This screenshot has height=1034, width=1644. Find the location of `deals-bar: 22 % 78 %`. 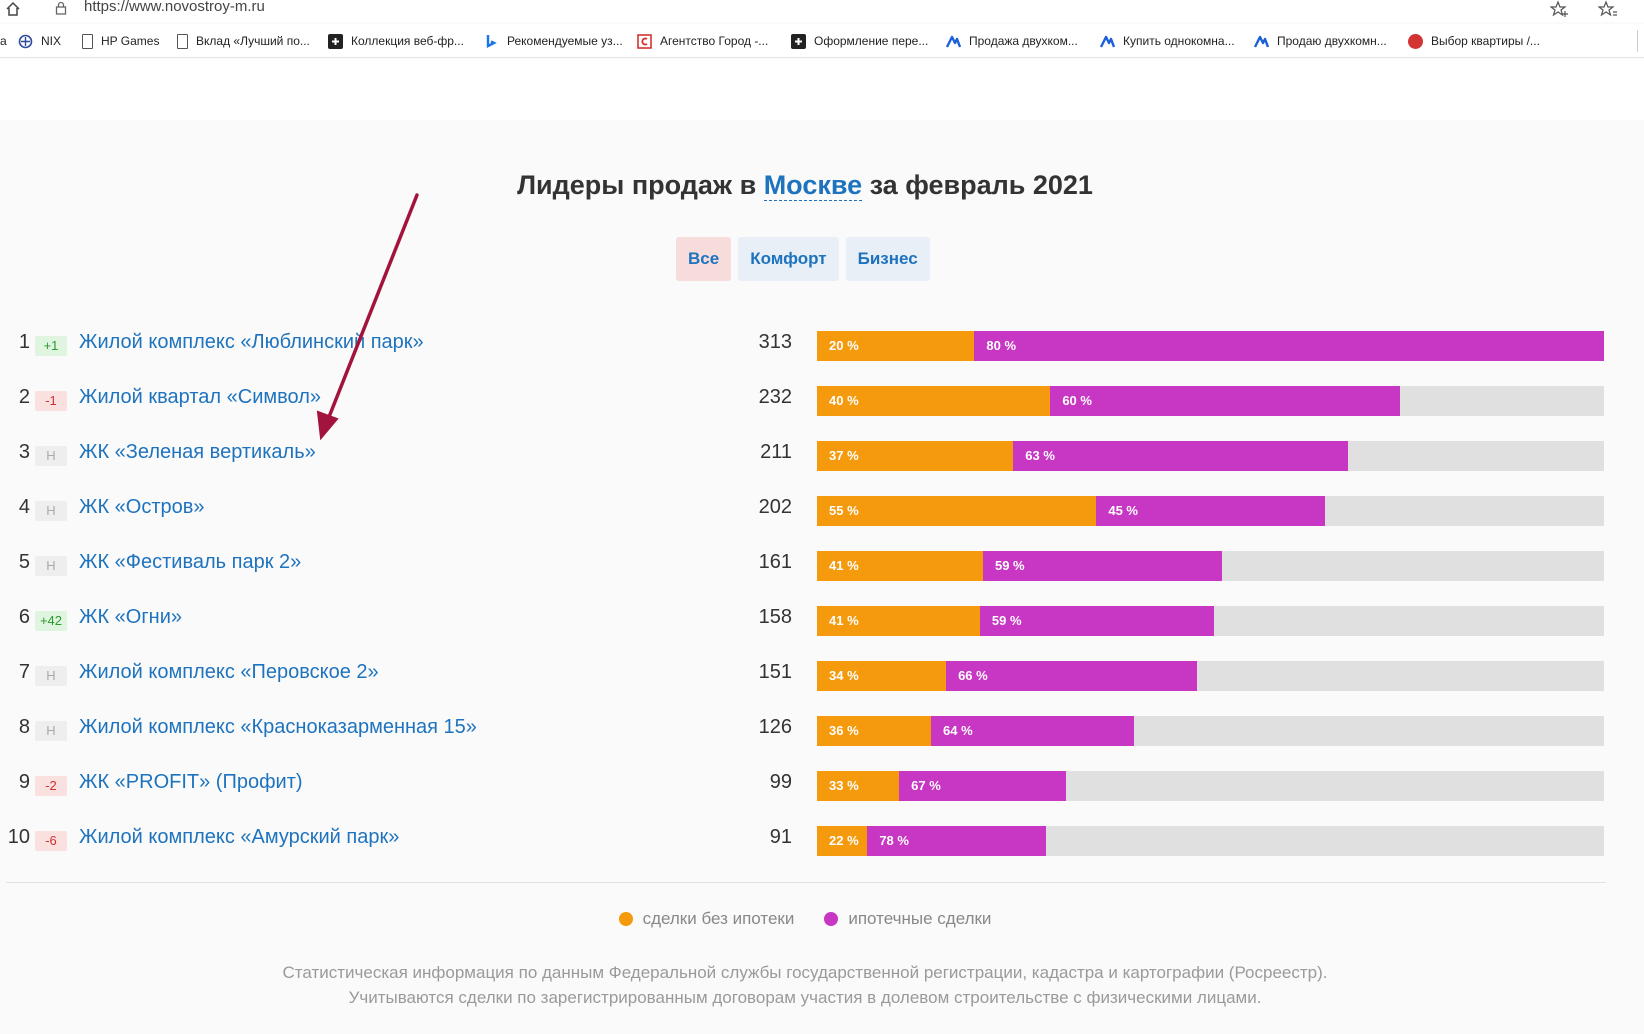

deals-bar: 22 % 78 % is located at coordinates (1210, 841).